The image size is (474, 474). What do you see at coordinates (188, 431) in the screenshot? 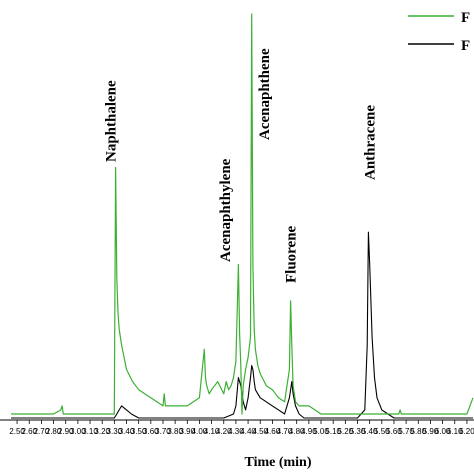
I see `x-tick-label: 3.90` at bounding box center [188, 431].